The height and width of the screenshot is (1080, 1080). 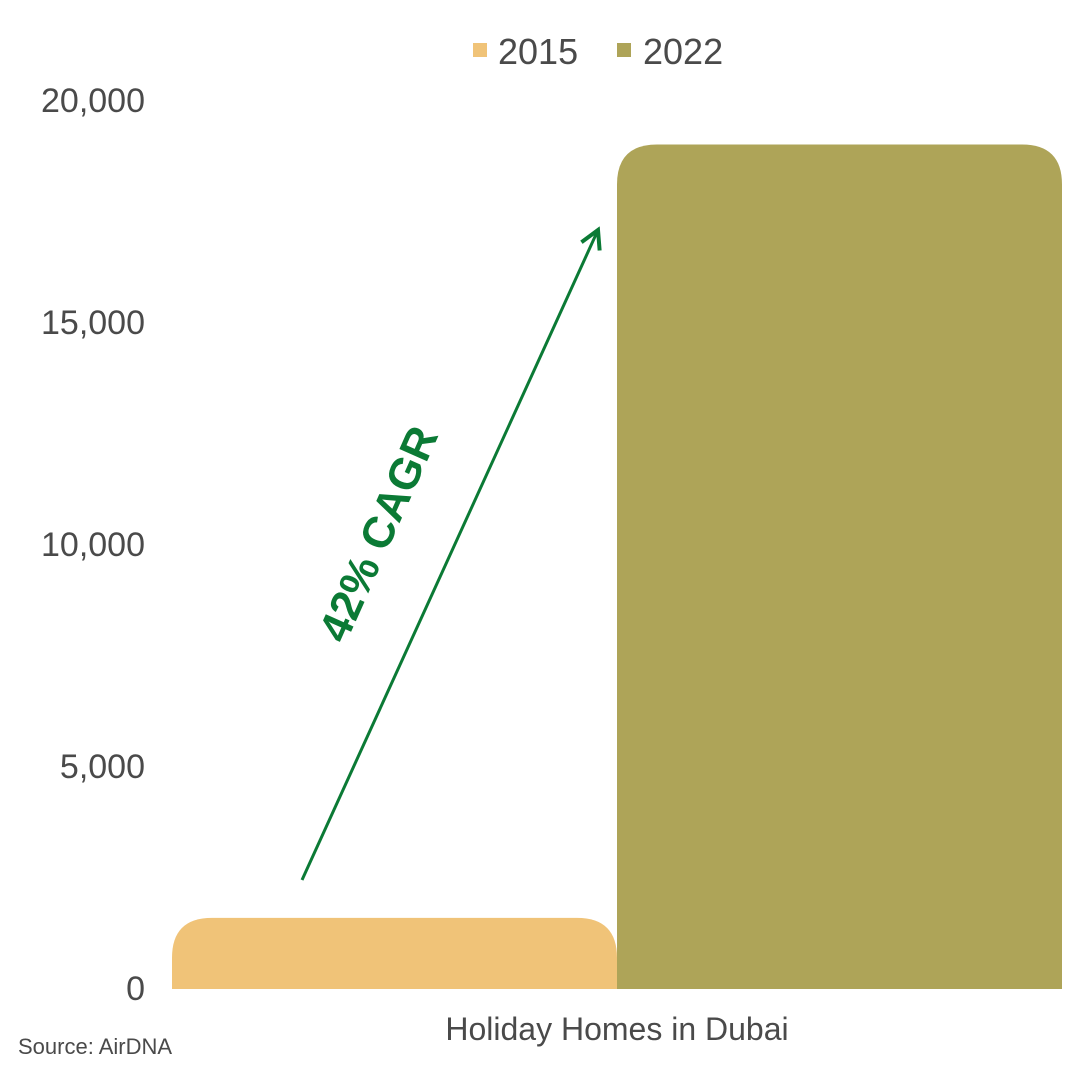 I want to click on y-tick-label-10000: 10,000, so click(x=93, y=545).